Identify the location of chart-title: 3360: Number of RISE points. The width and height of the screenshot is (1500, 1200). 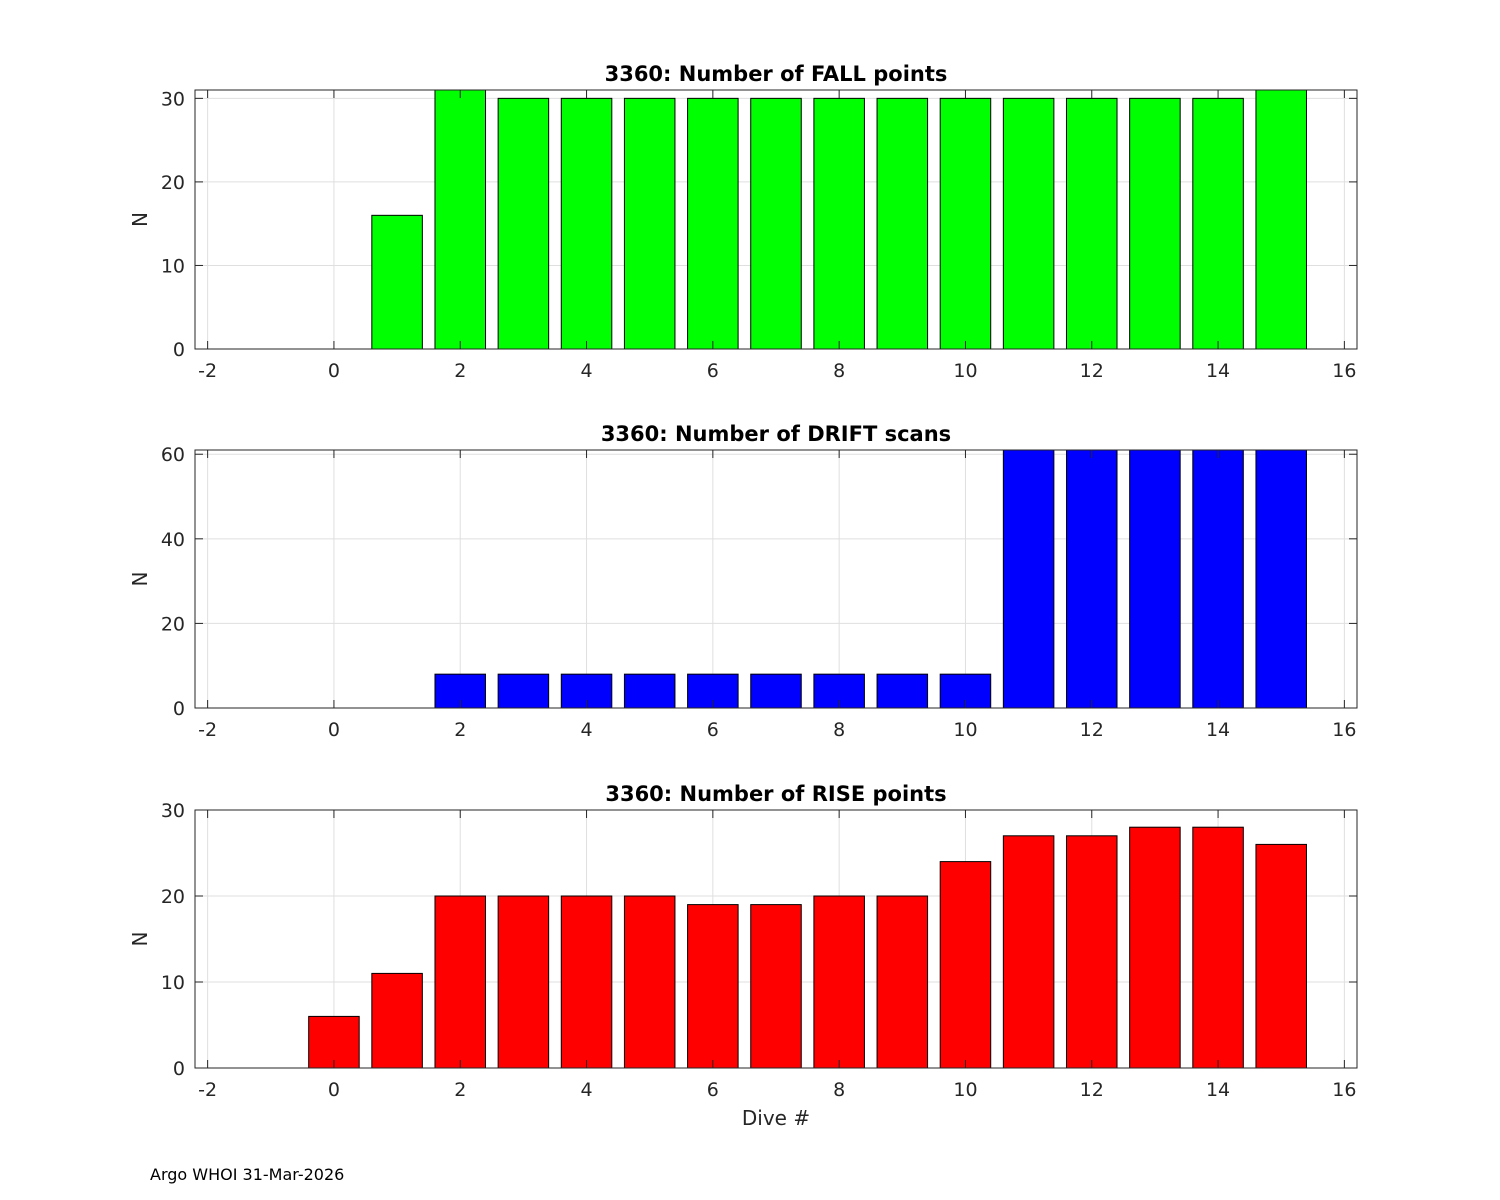
(775, 794).